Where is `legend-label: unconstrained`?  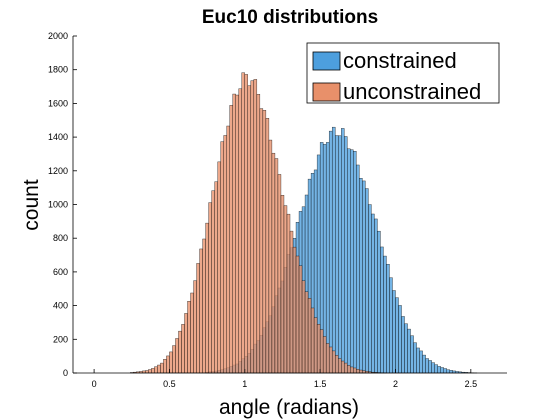
legend-label: unconstrained is located at coordinates (412, 91).